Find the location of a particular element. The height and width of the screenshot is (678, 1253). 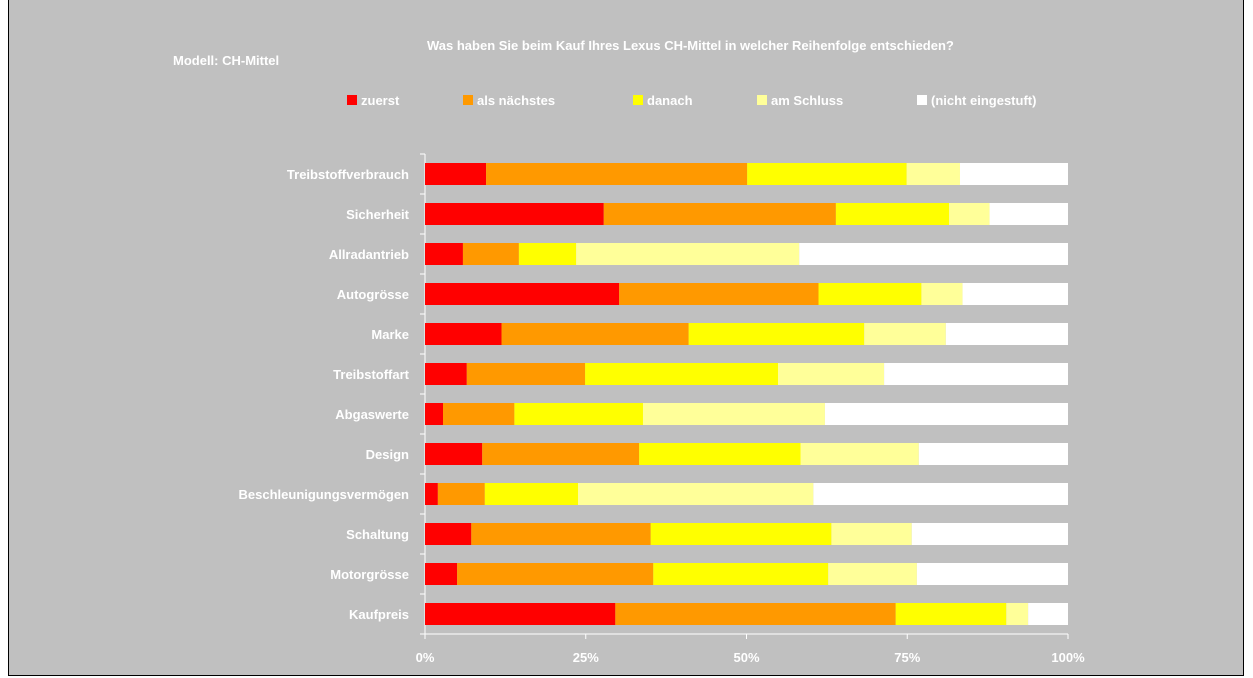

category-label: Treibstoffart is located at coordinates (371, 374).